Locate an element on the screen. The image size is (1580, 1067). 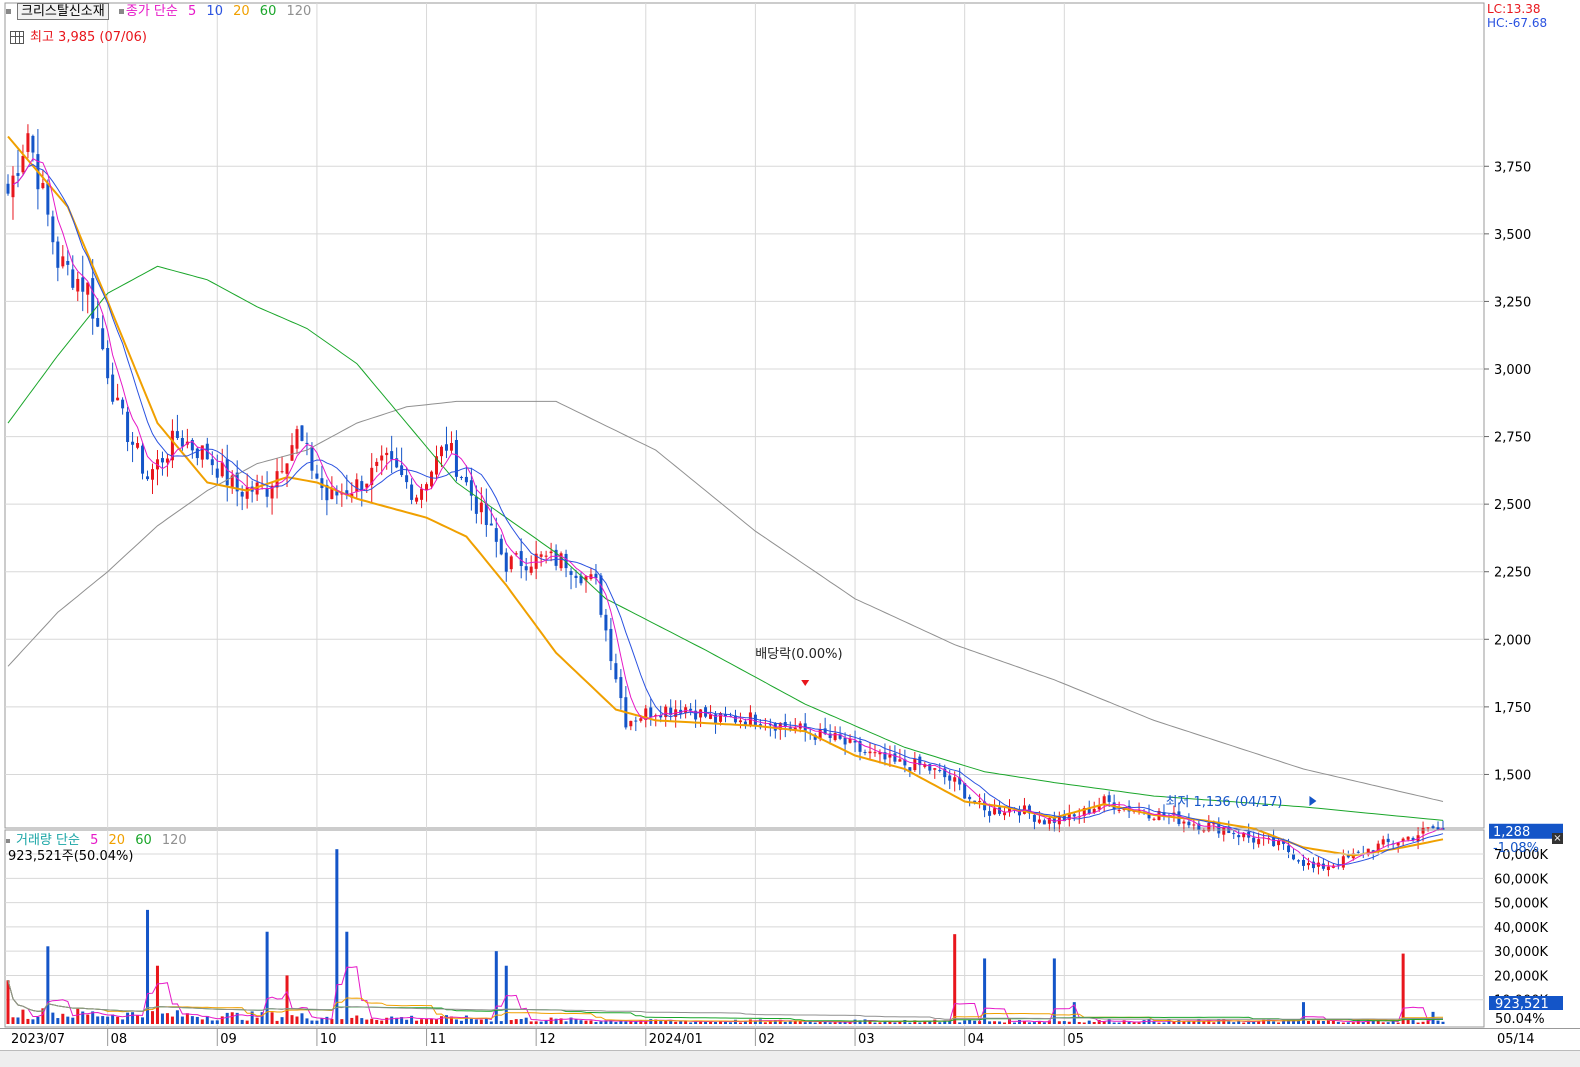
horizontal-scrollbar is located at coordinates (790, 1058).